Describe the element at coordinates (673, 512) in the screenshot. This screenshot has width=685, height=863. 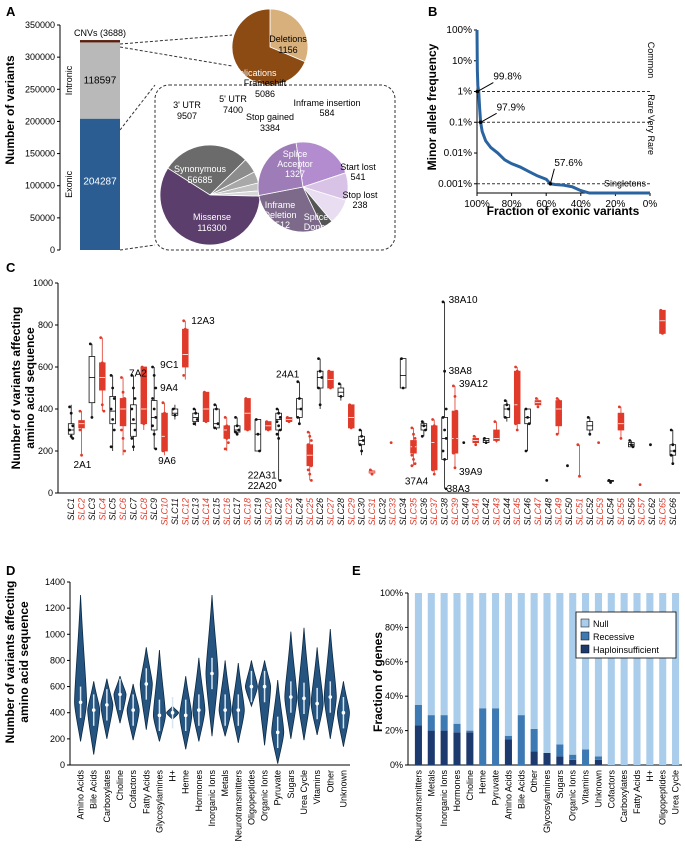
I see `c-xtick-label: SLC66` at that location.